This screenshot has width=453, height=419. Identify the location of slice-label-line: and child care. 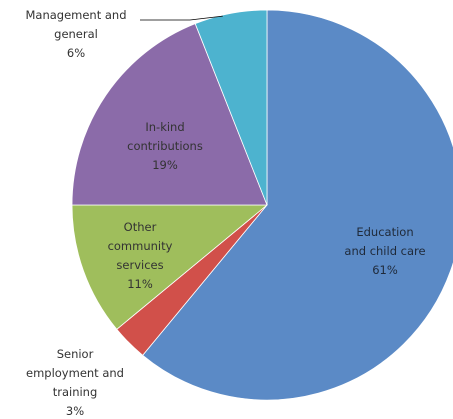
(384, 251).